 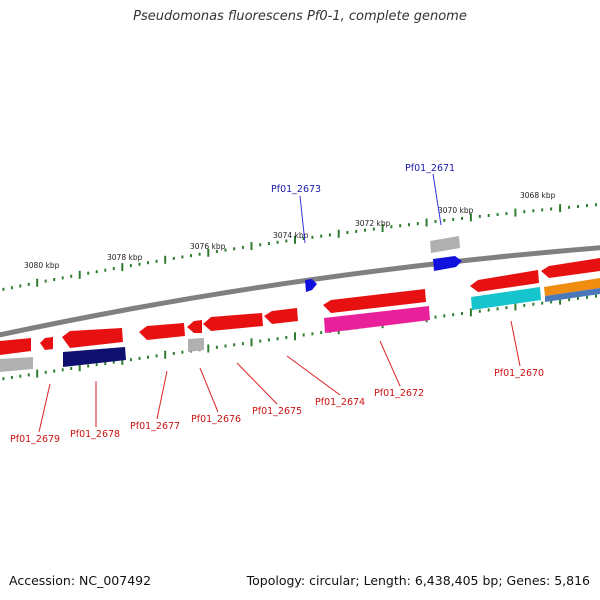 What do you see at coordinates (80, 580) in the screenshot?
I see `accession-text: Accession: NC_007492` at bounding box center [80, 580].